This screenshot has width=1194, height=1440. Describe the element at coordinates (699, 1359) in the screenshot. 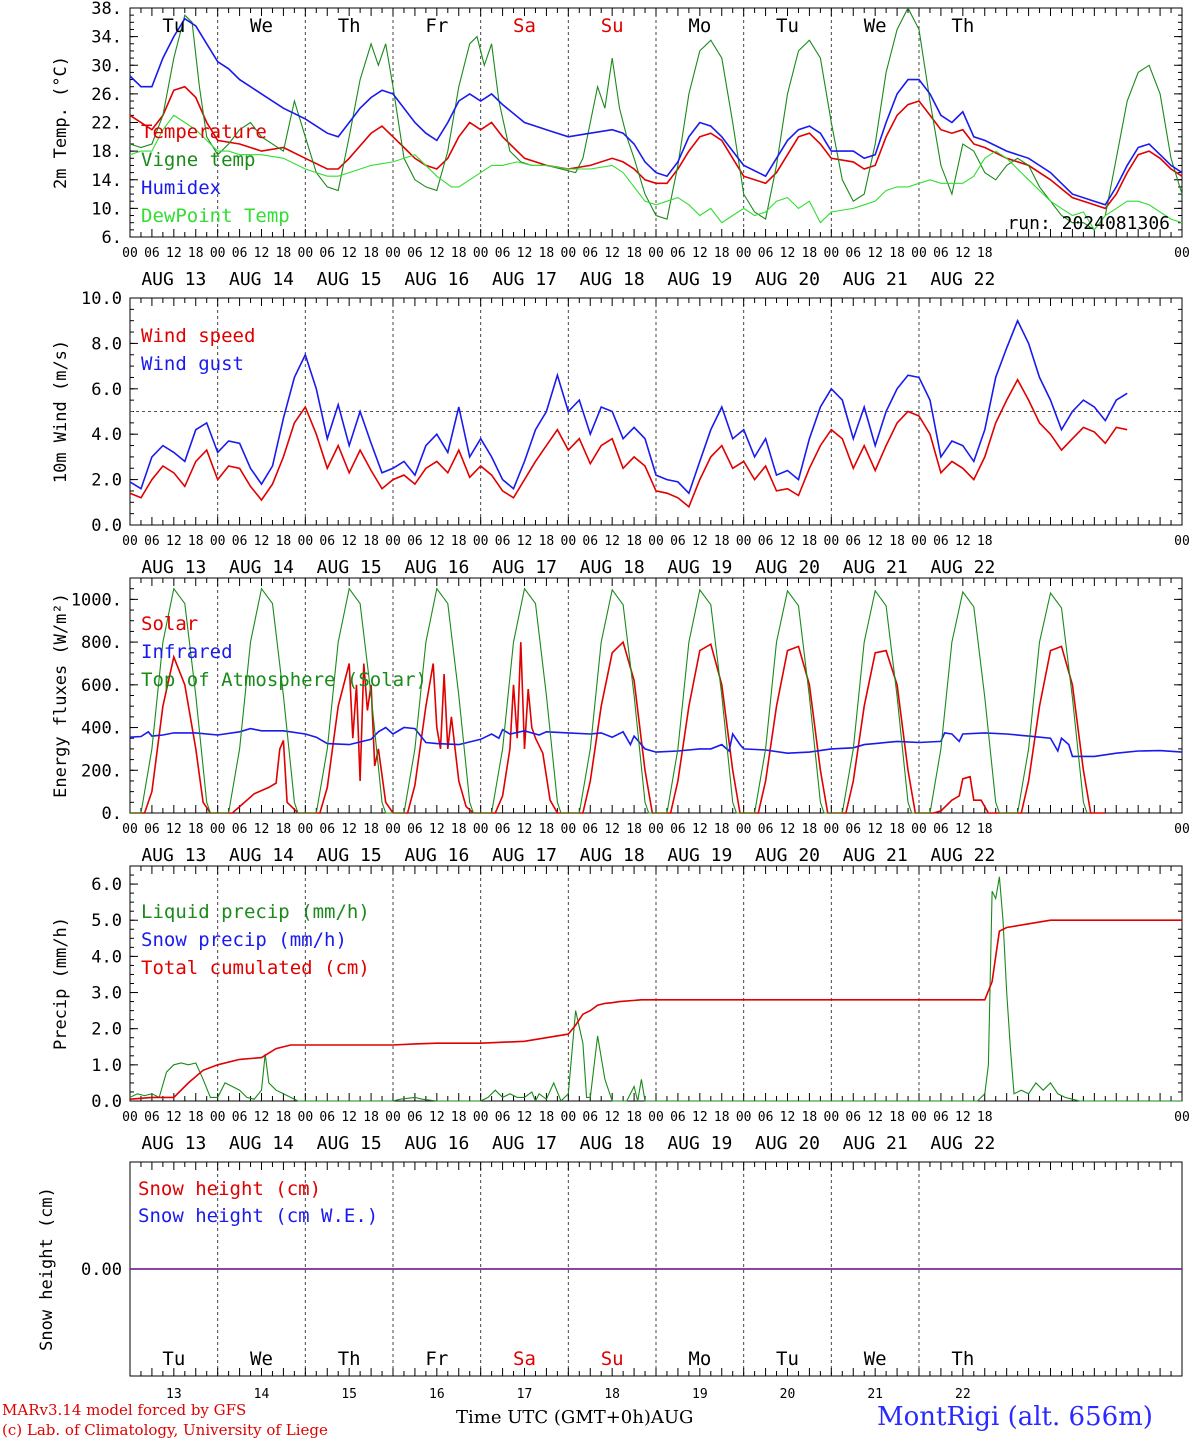

I see `weekday-label-bottom: Mo` at that location.